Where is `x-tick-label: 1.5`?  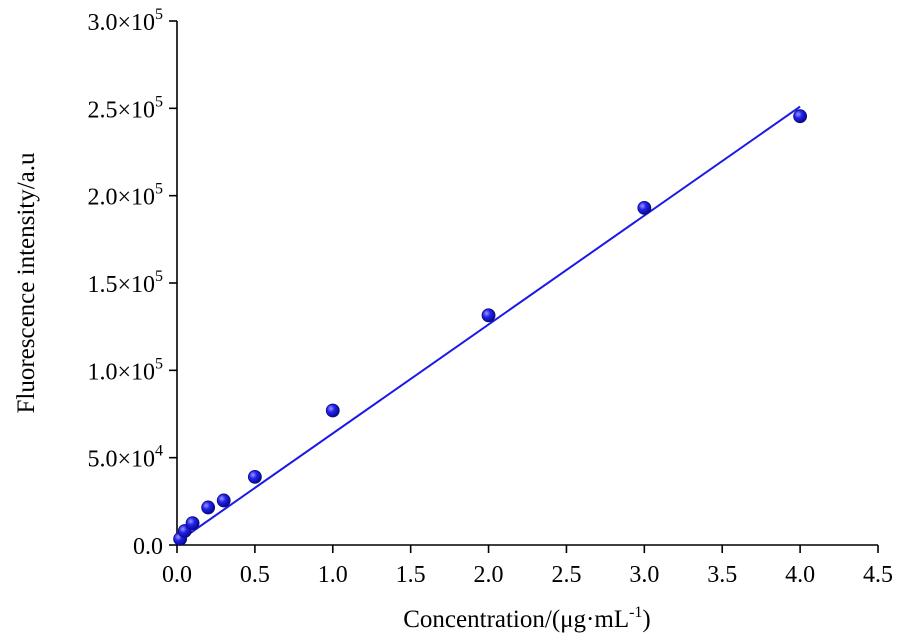 x-tick-label: 1.5 is located at coordinates (411, 575).